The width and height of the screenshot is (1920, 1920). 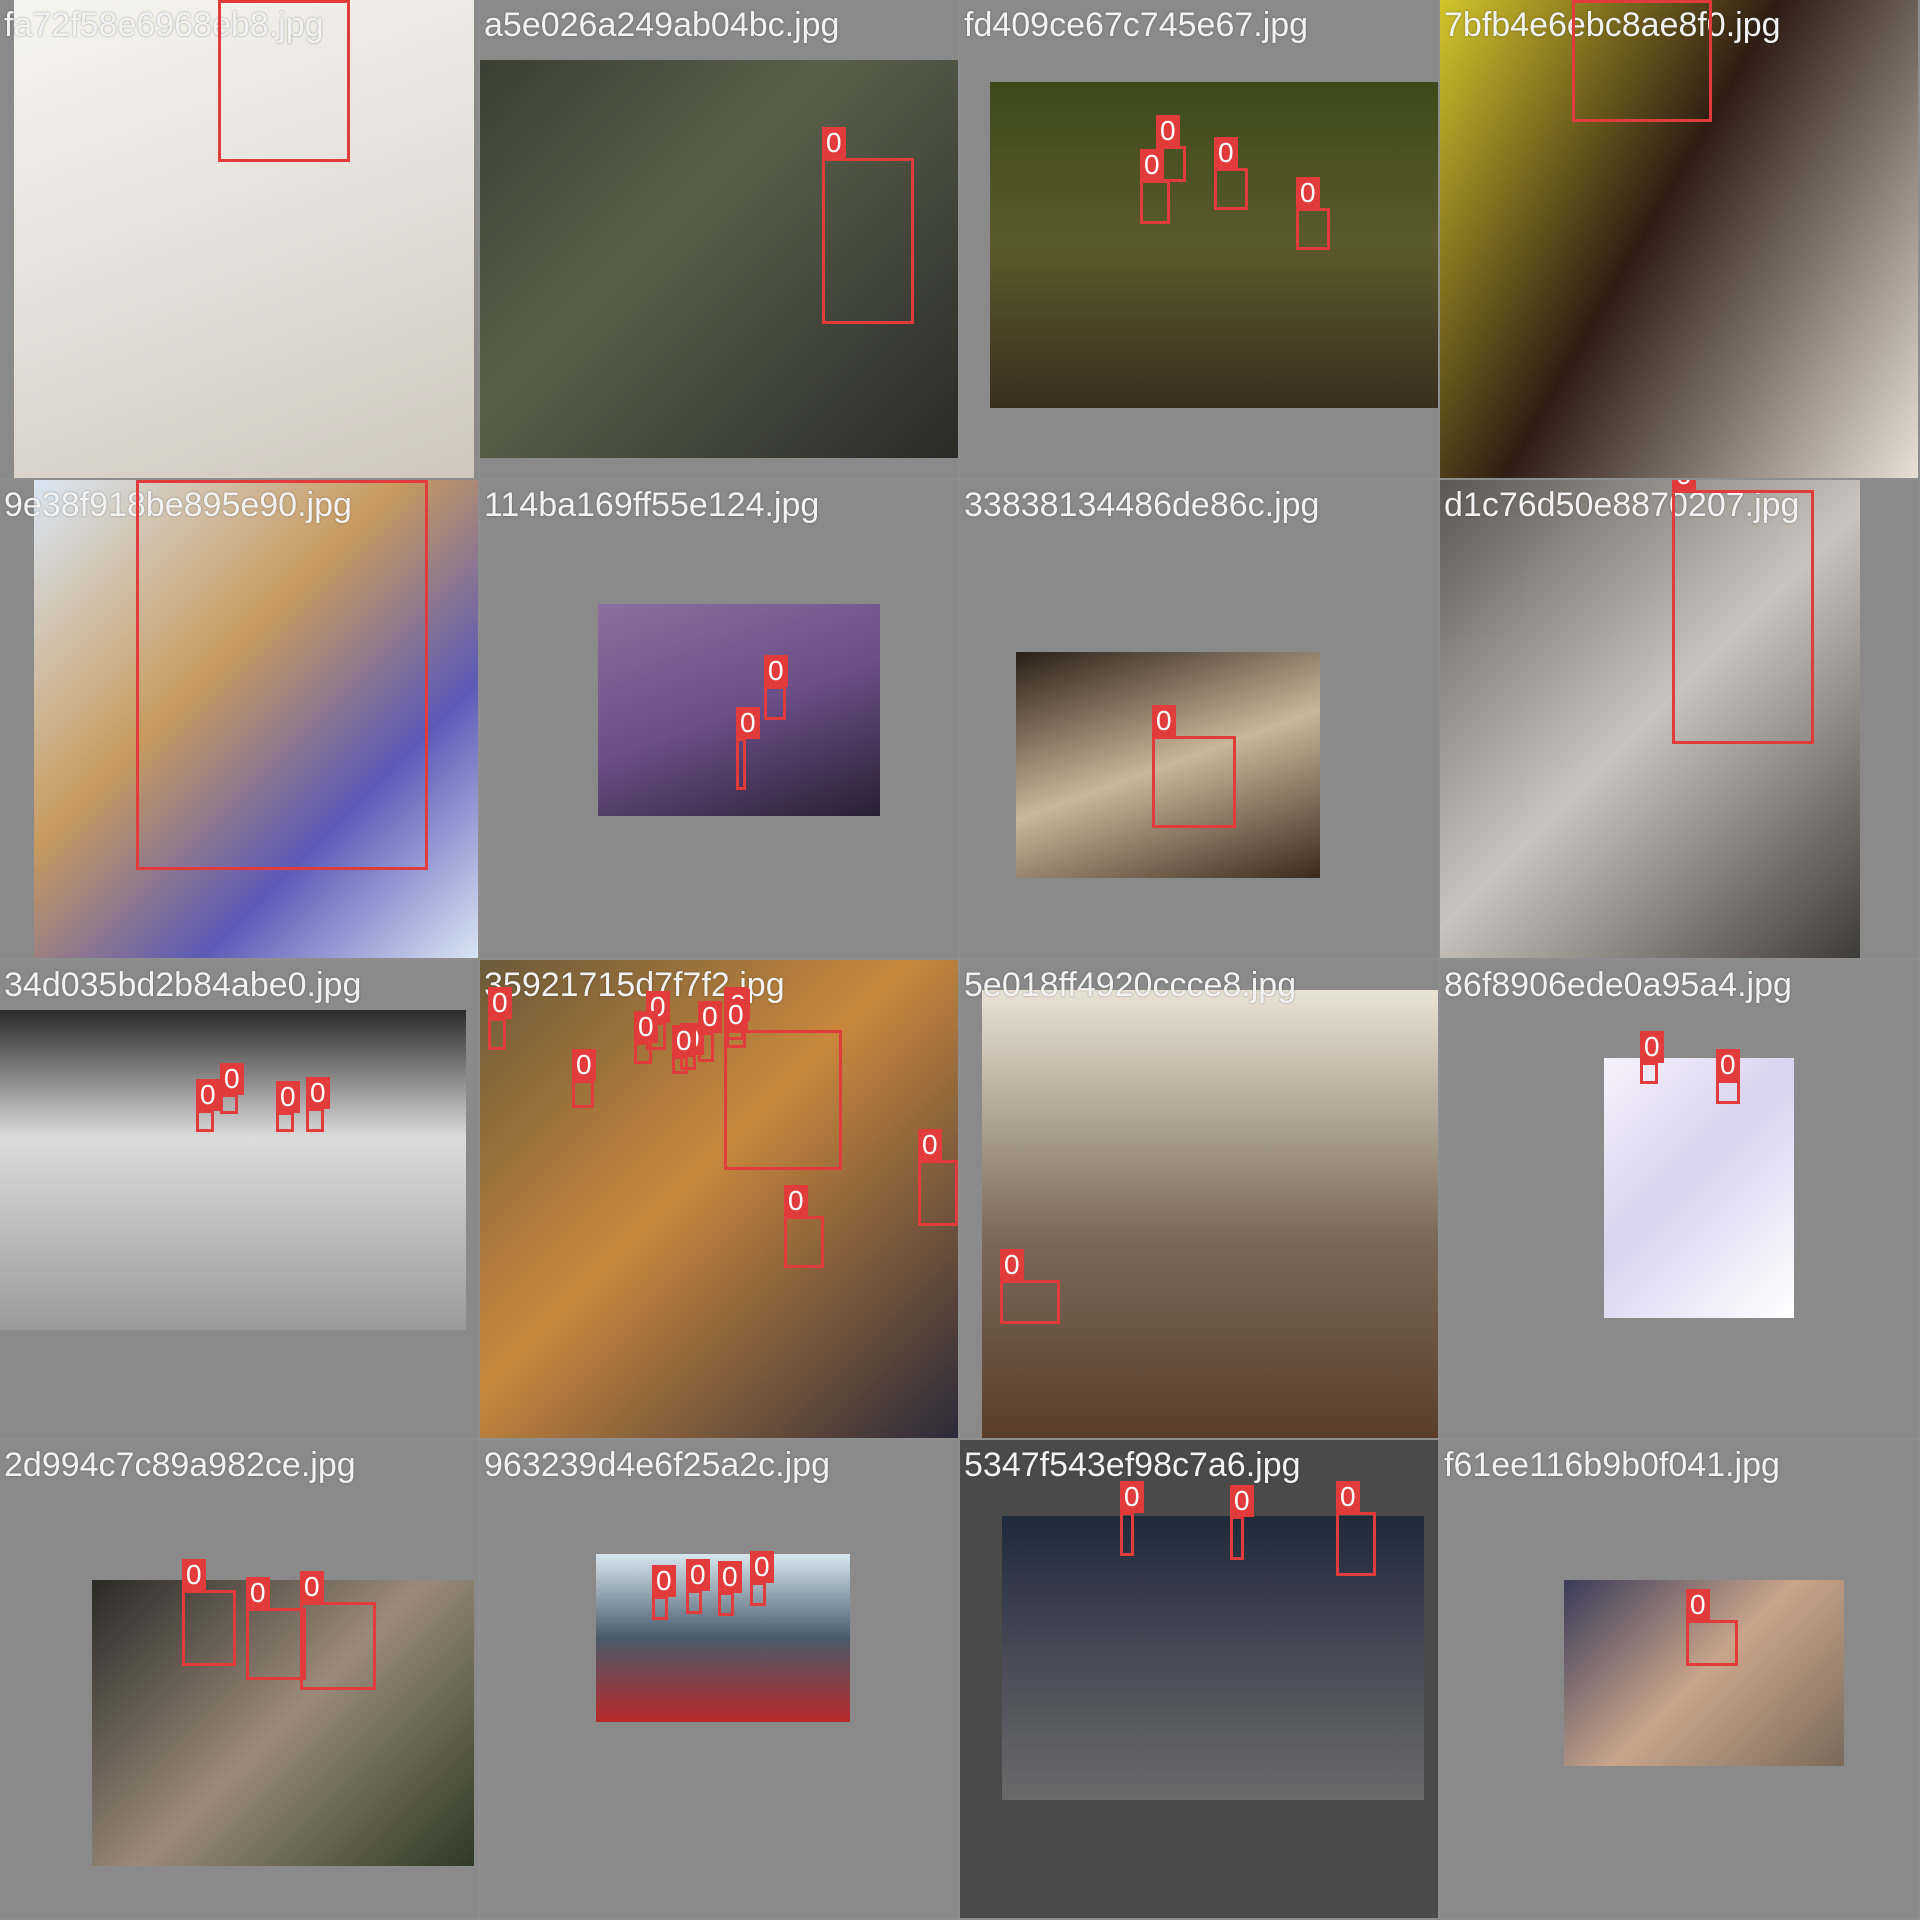 What do you see at coordinates (662, 25) in the screenshot?
I see `filename-label: a5e026a249ab04bc.jpg` at bounding box center [662, 25].